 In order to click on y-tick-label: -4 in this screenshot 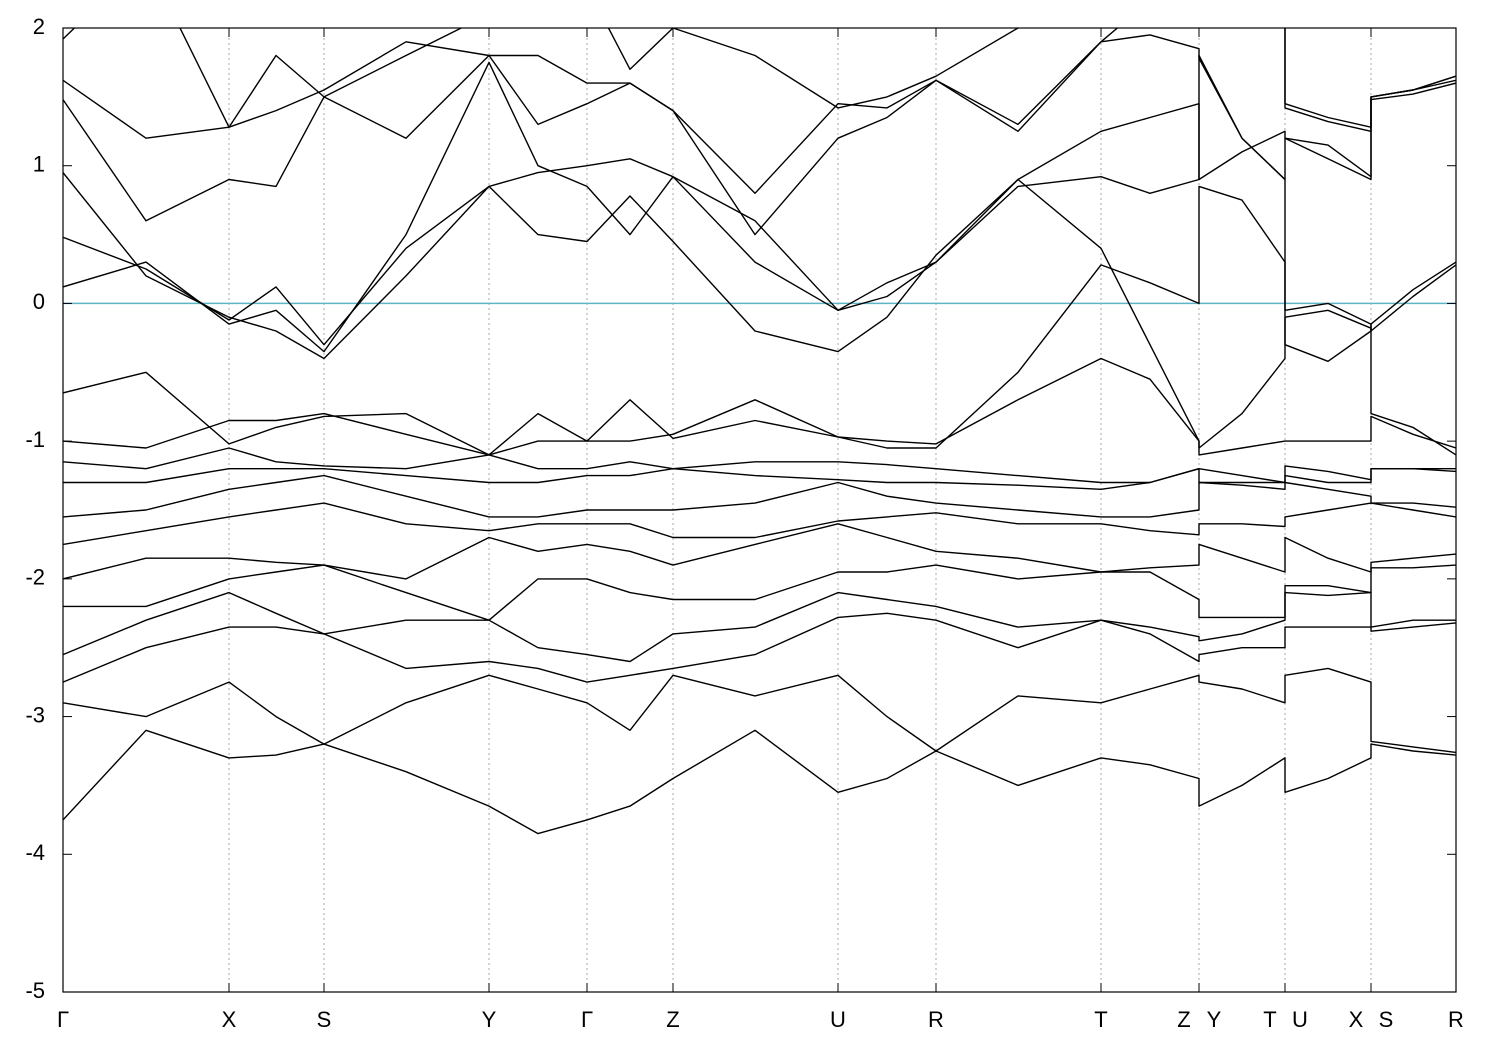, I will do `click(35, 852)`.